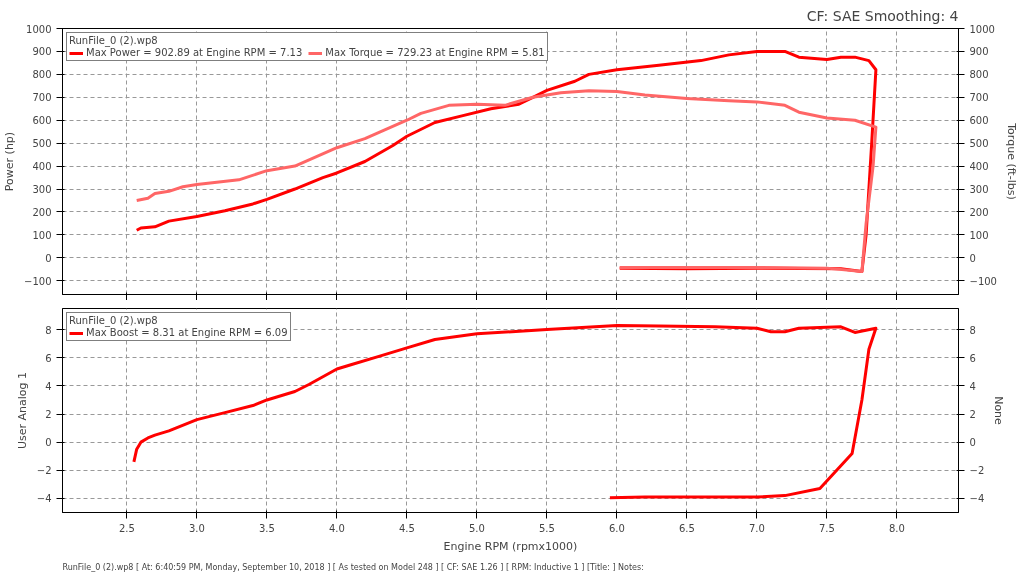 The height and width of the screenshot is (576, 1024). Describe the element at coordinates (977, 471) in the screenshot. I see `y2-tick-label: −2` at that location.